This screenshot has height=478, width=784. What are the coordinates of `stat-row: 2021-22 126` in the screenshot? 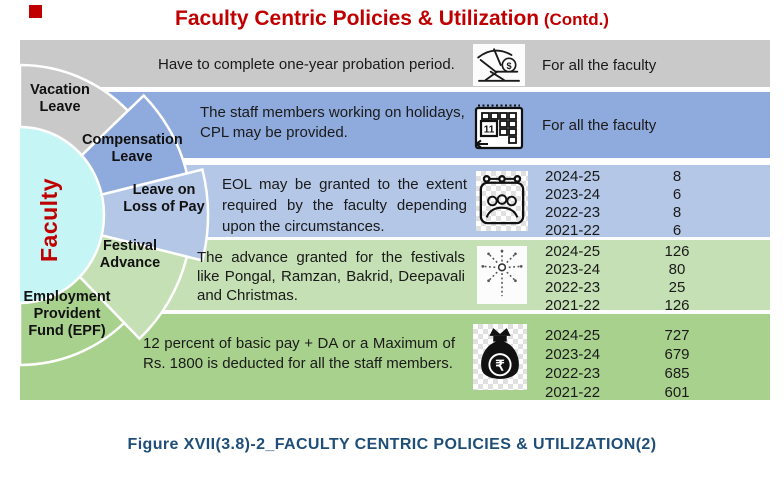 It's located at (623, 306).